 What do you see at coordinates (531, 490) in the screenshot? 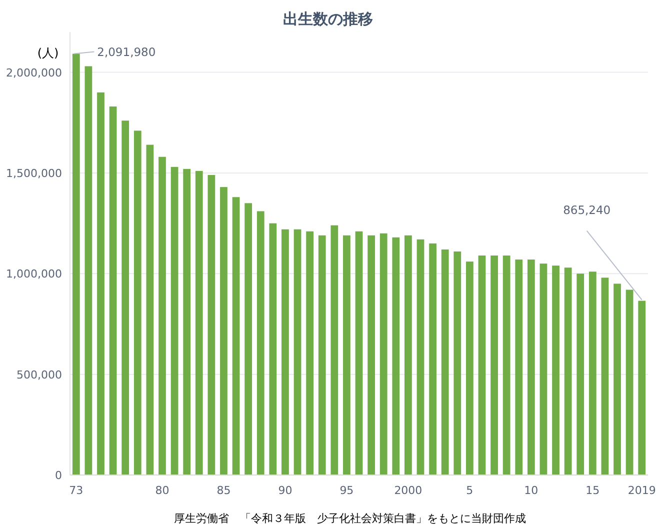
I see `x-tick-label: 10` at bounding box center [531, 490].